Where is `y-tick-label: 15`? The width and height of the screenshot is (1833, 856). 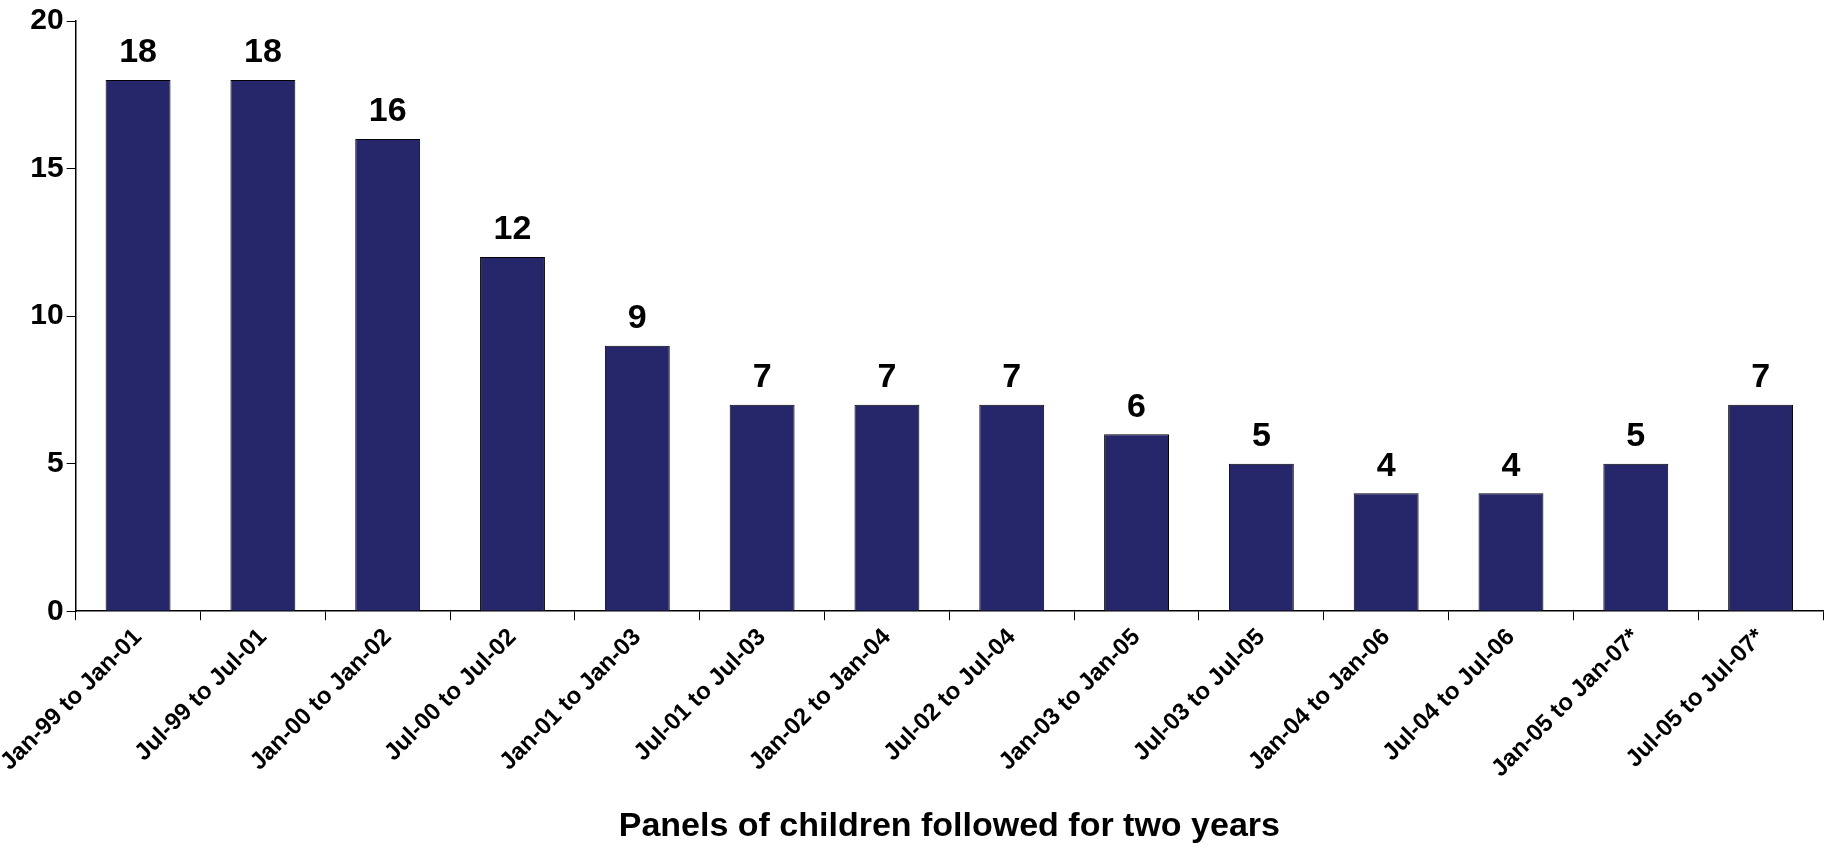
y-tick-label: 15 is located at coordinates (47, 166).